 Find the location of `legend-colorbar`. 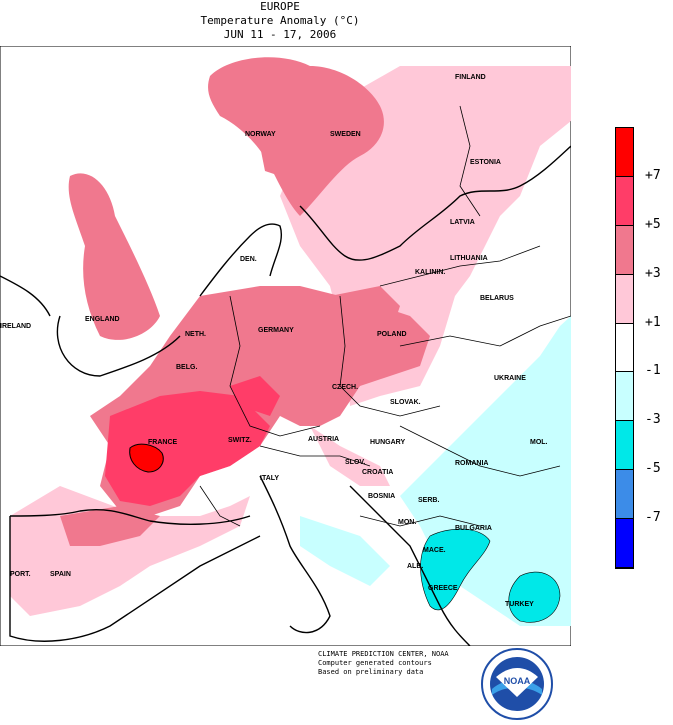

legend-colorbar is located at coordinates (624, 348).